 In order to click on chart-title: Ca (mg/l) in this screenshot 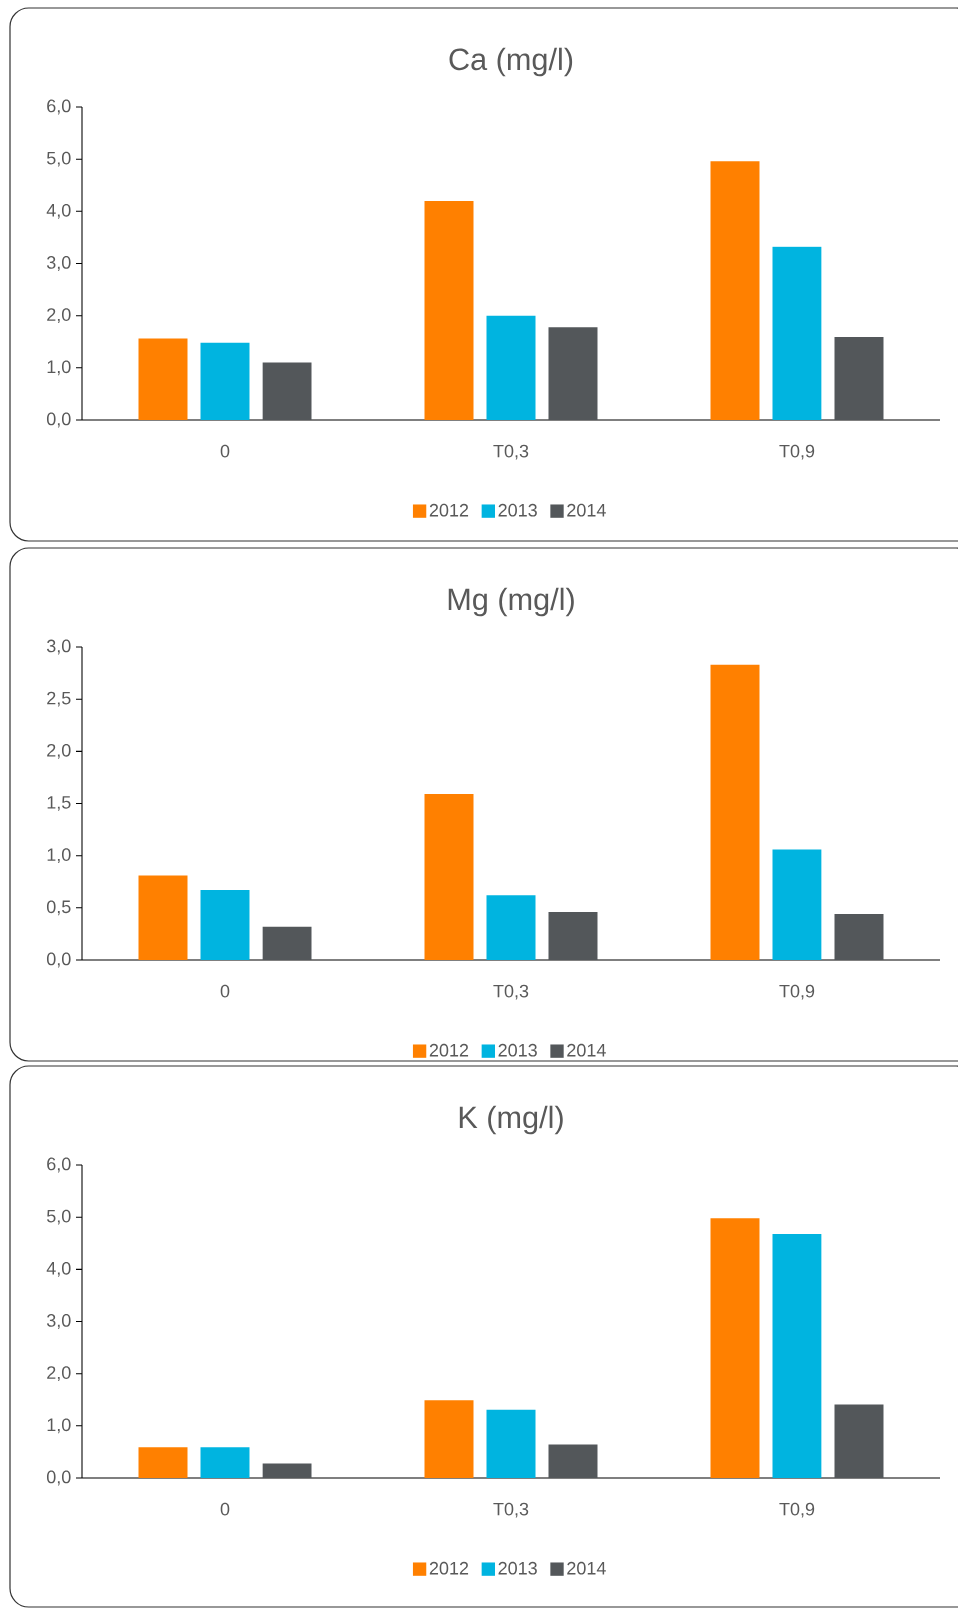, I will do `click(511, 62)`.